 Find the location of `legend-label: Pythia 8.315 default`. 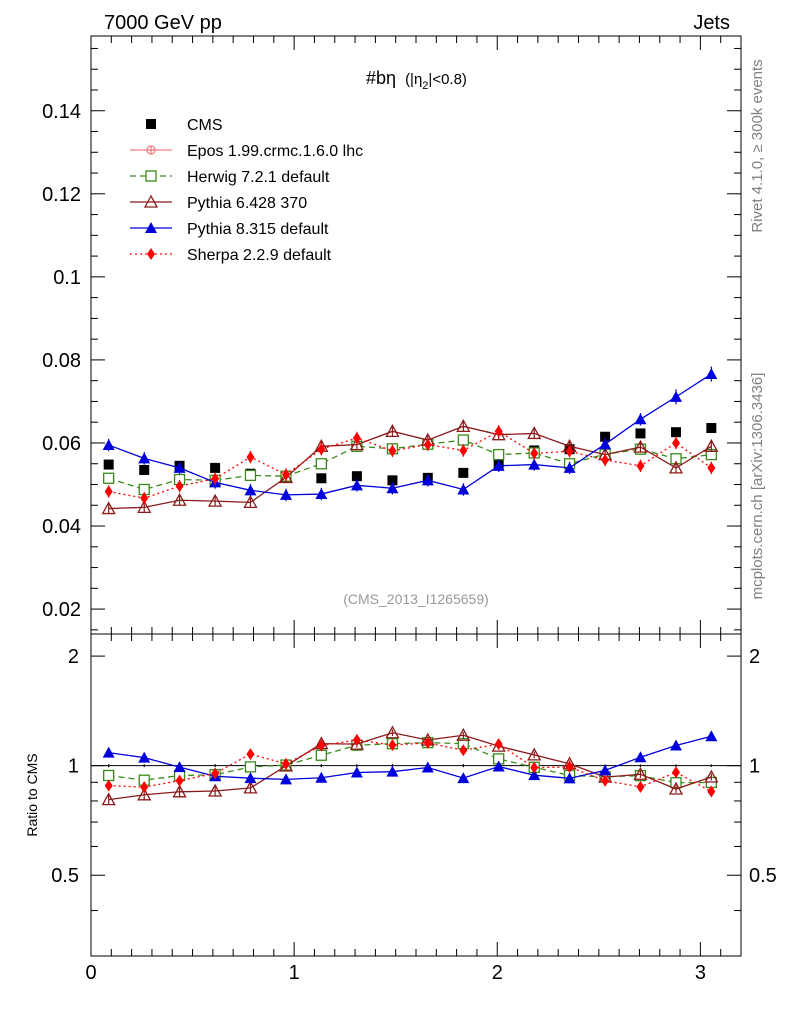

legend-label: Pythia 8.315 default is located at coordinates (258, 229).